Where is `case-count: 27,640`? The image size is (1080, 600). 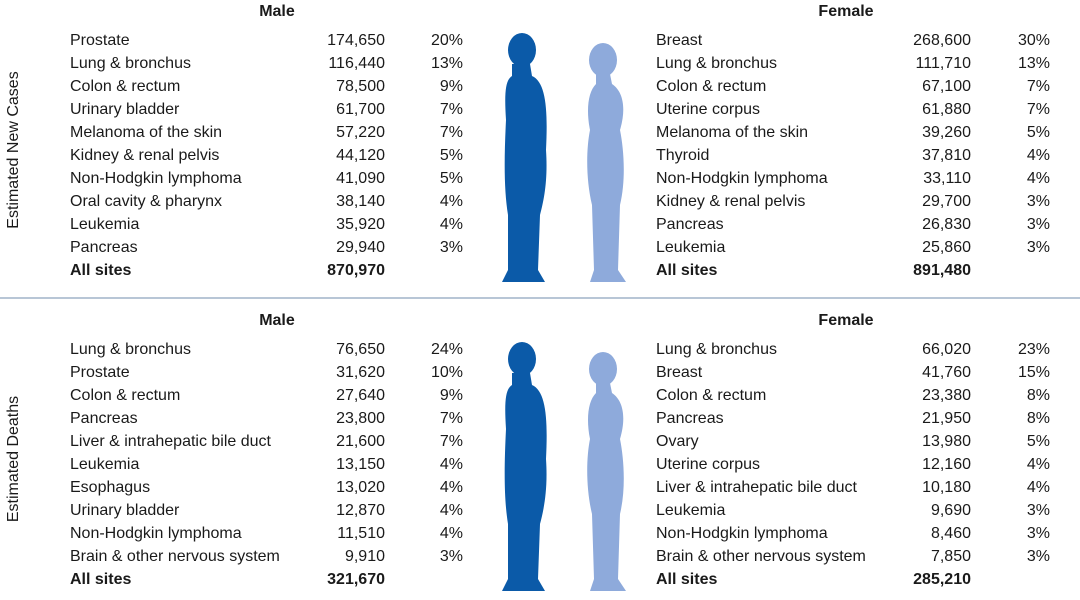 case-count: 27,640 is located at coordinates (360, 395).